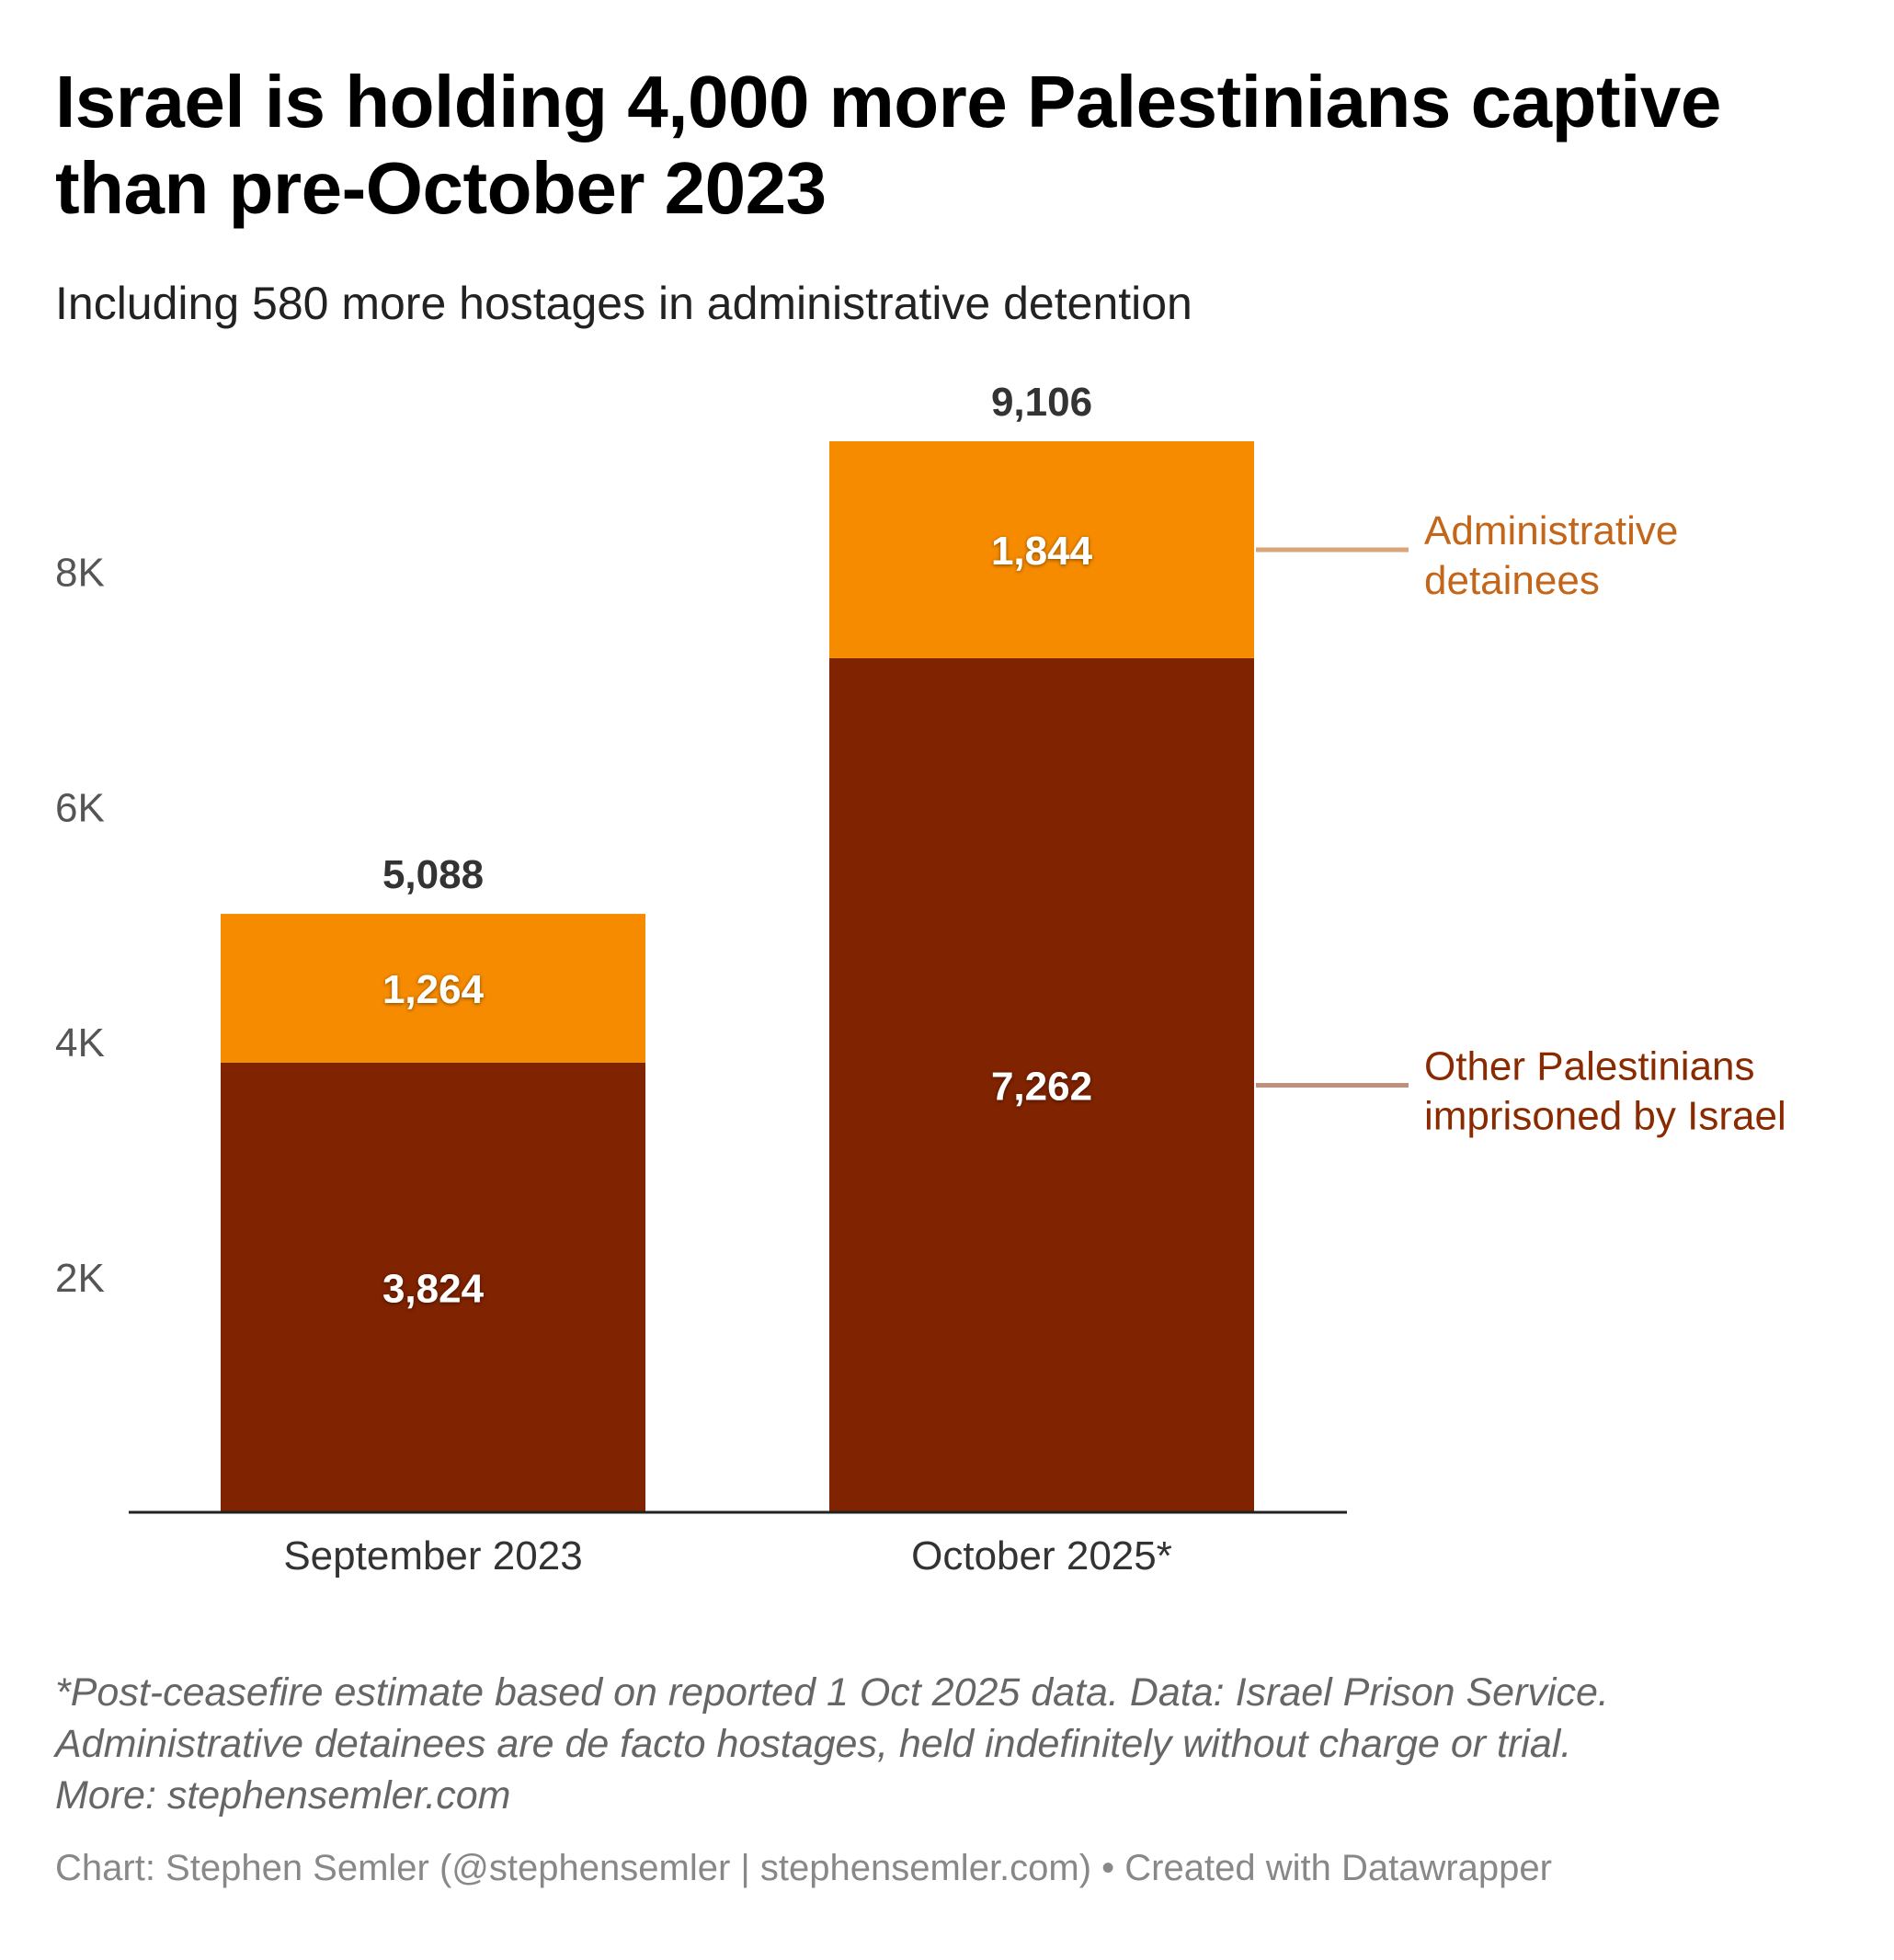 This screenshot has width=1894, height=1960. I want to click on legend-label: Other Palestinians imprisoned by Israel, so click(1605, 1090).